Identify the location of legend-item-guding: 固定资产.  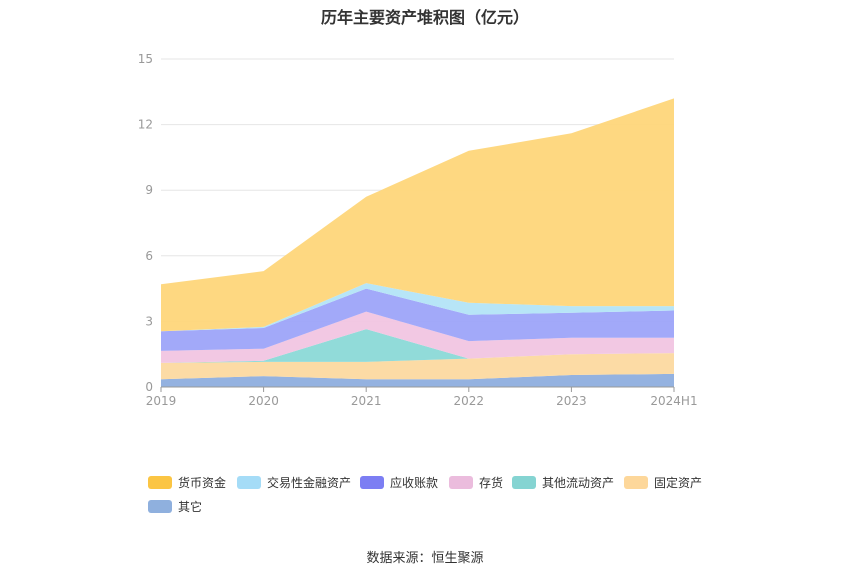
(663, 482).